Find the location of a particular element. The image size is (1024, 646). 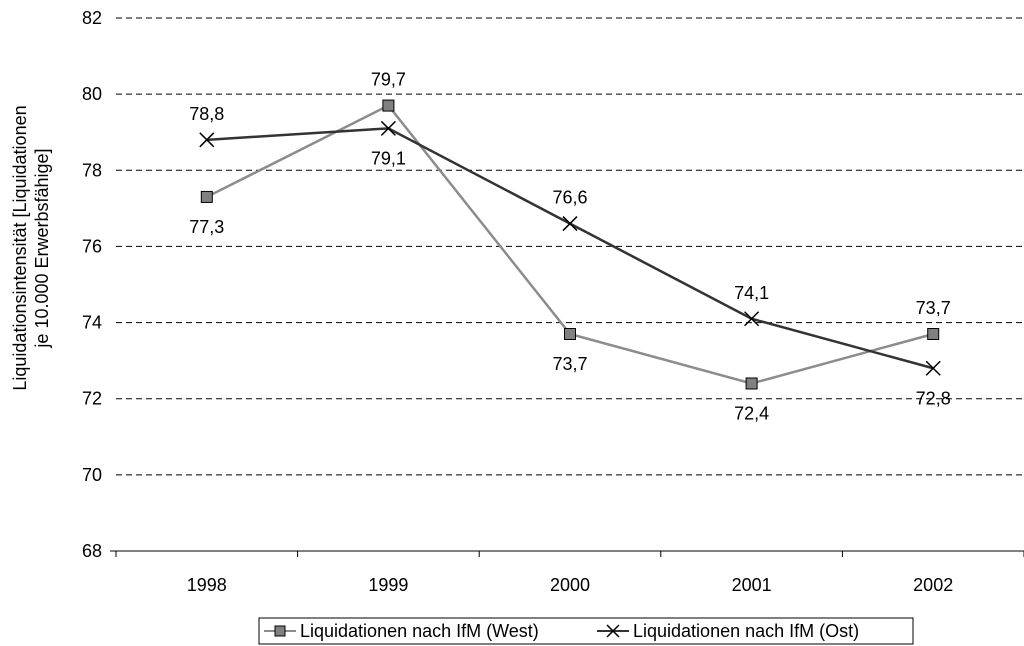

data-label-west-2000: 73,7 is located at coordinates (569, 364).